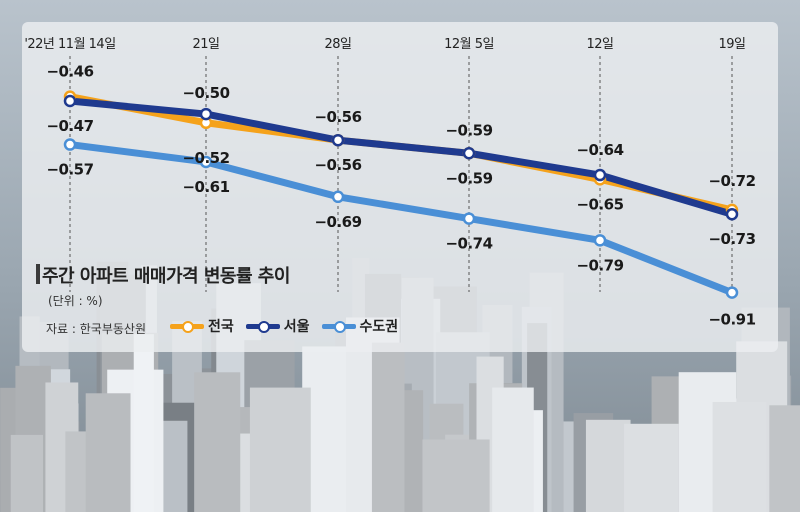  I want to click on title-accent-bar, so click(38, 274).